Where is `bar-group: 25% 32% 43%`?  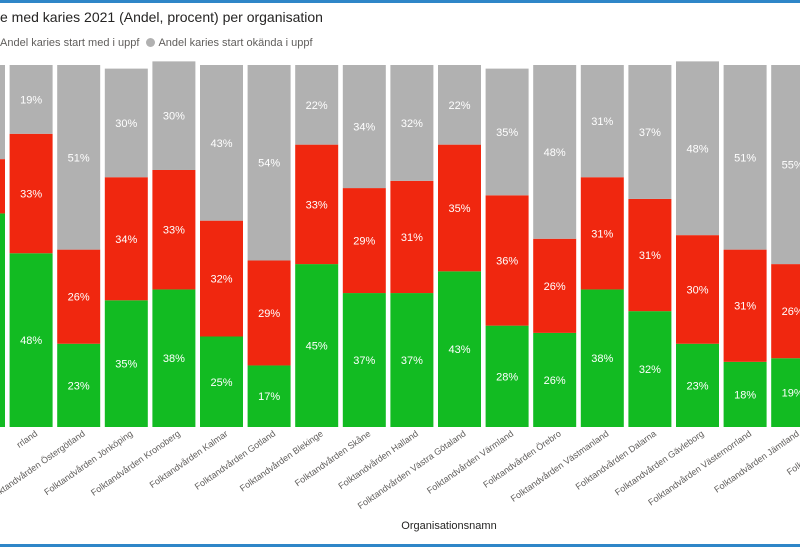
bar-group: 25% 32% 43% is located at coordinates (221, 246).